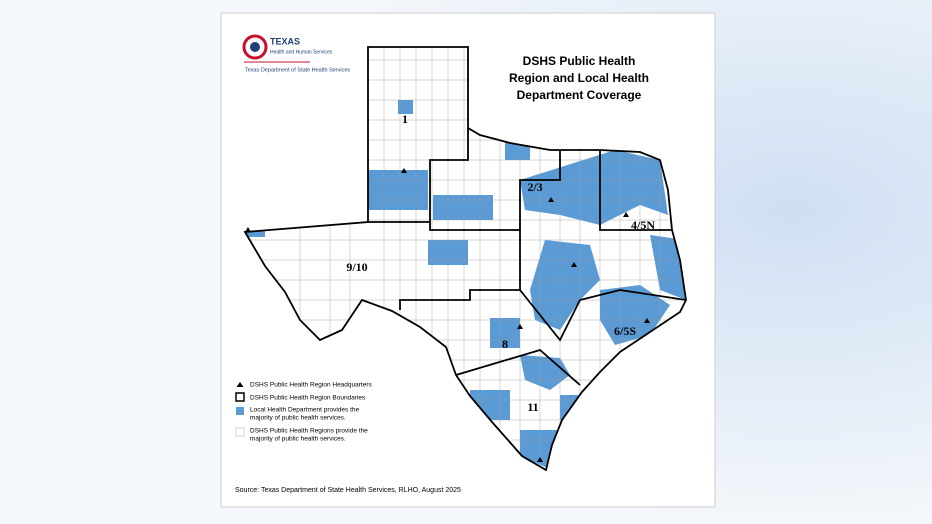  I want to click on legend-label: Local Health Department provides the, so click(305, 410).